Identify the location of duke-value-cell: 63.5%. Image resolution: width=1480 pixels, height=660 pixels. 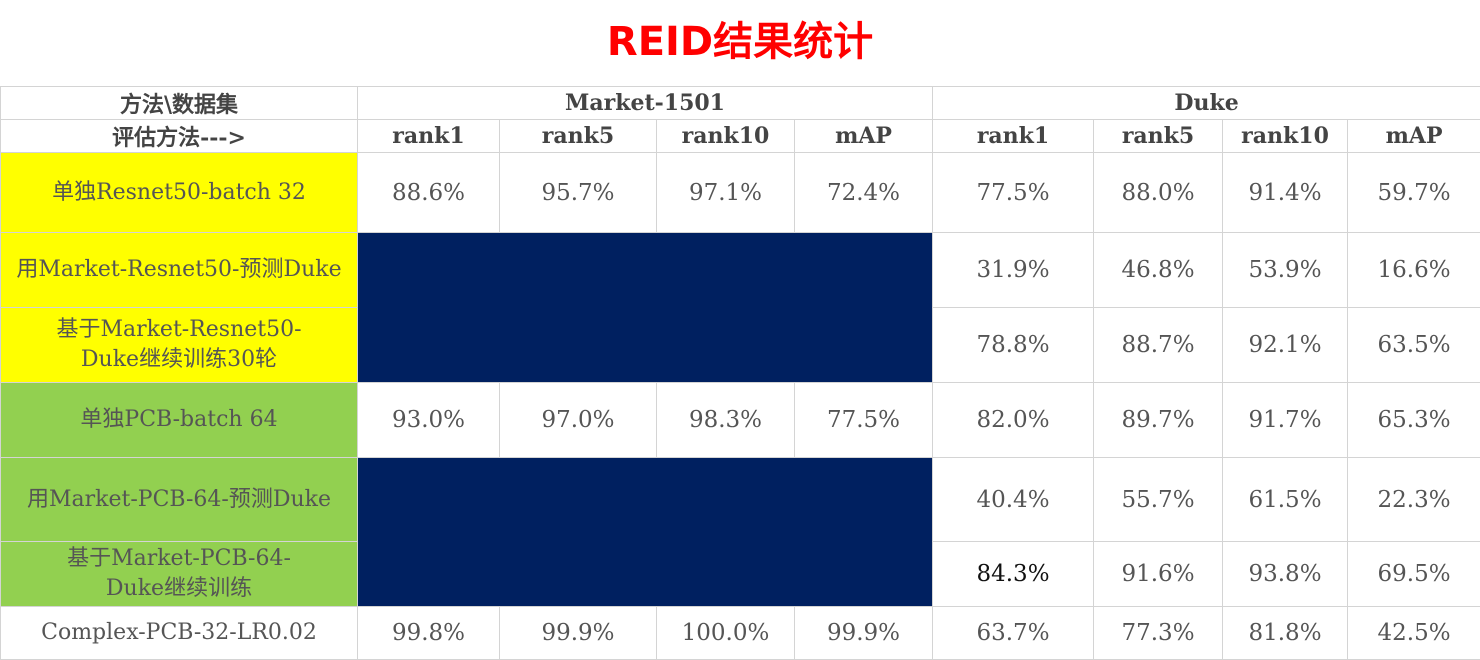
(1414, 345).